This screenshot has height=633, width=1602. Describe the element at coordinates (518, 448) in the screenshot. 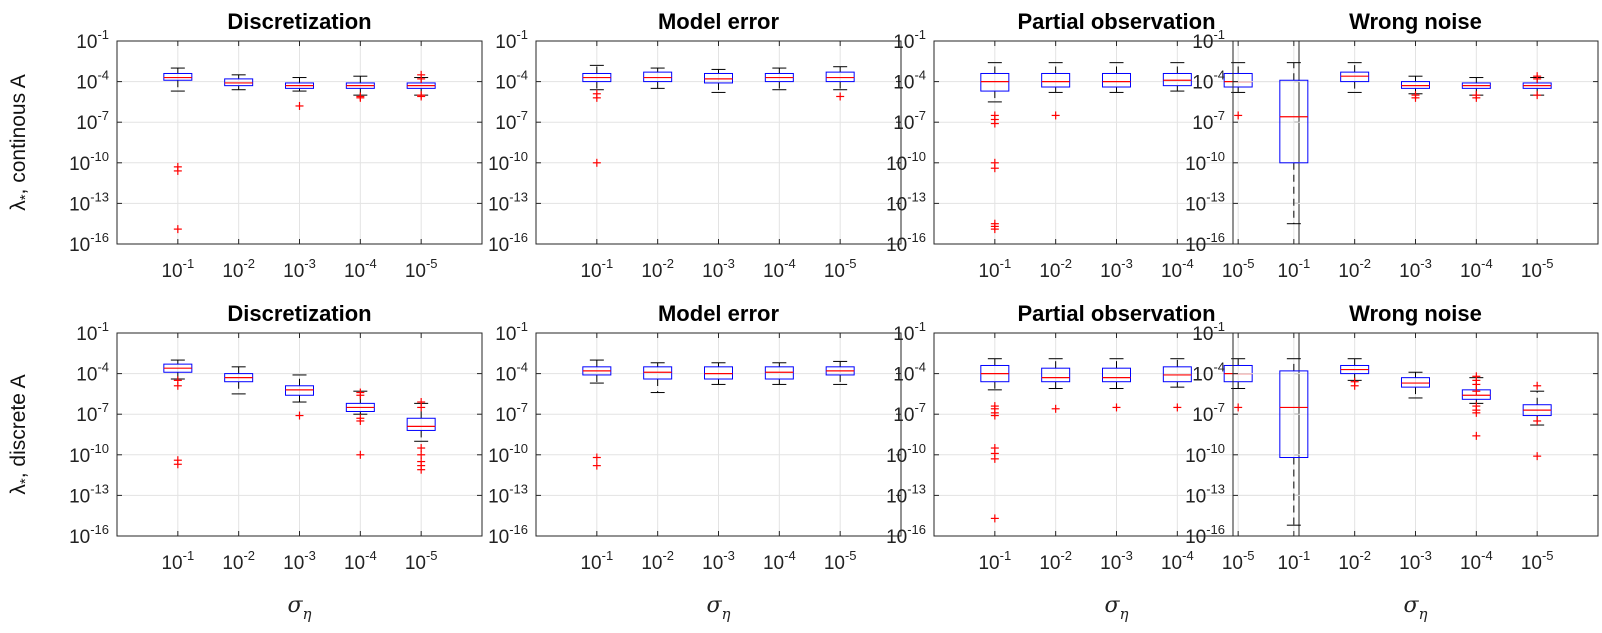

I see `y-tick-exponent: -10` at that location.